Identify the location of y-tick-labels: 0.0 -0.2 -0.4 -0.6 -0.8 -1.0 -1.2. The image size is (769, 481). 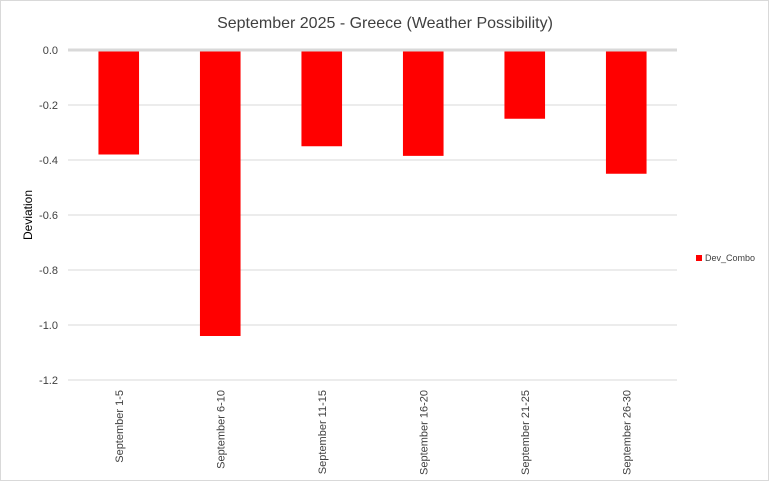
(48, 216).